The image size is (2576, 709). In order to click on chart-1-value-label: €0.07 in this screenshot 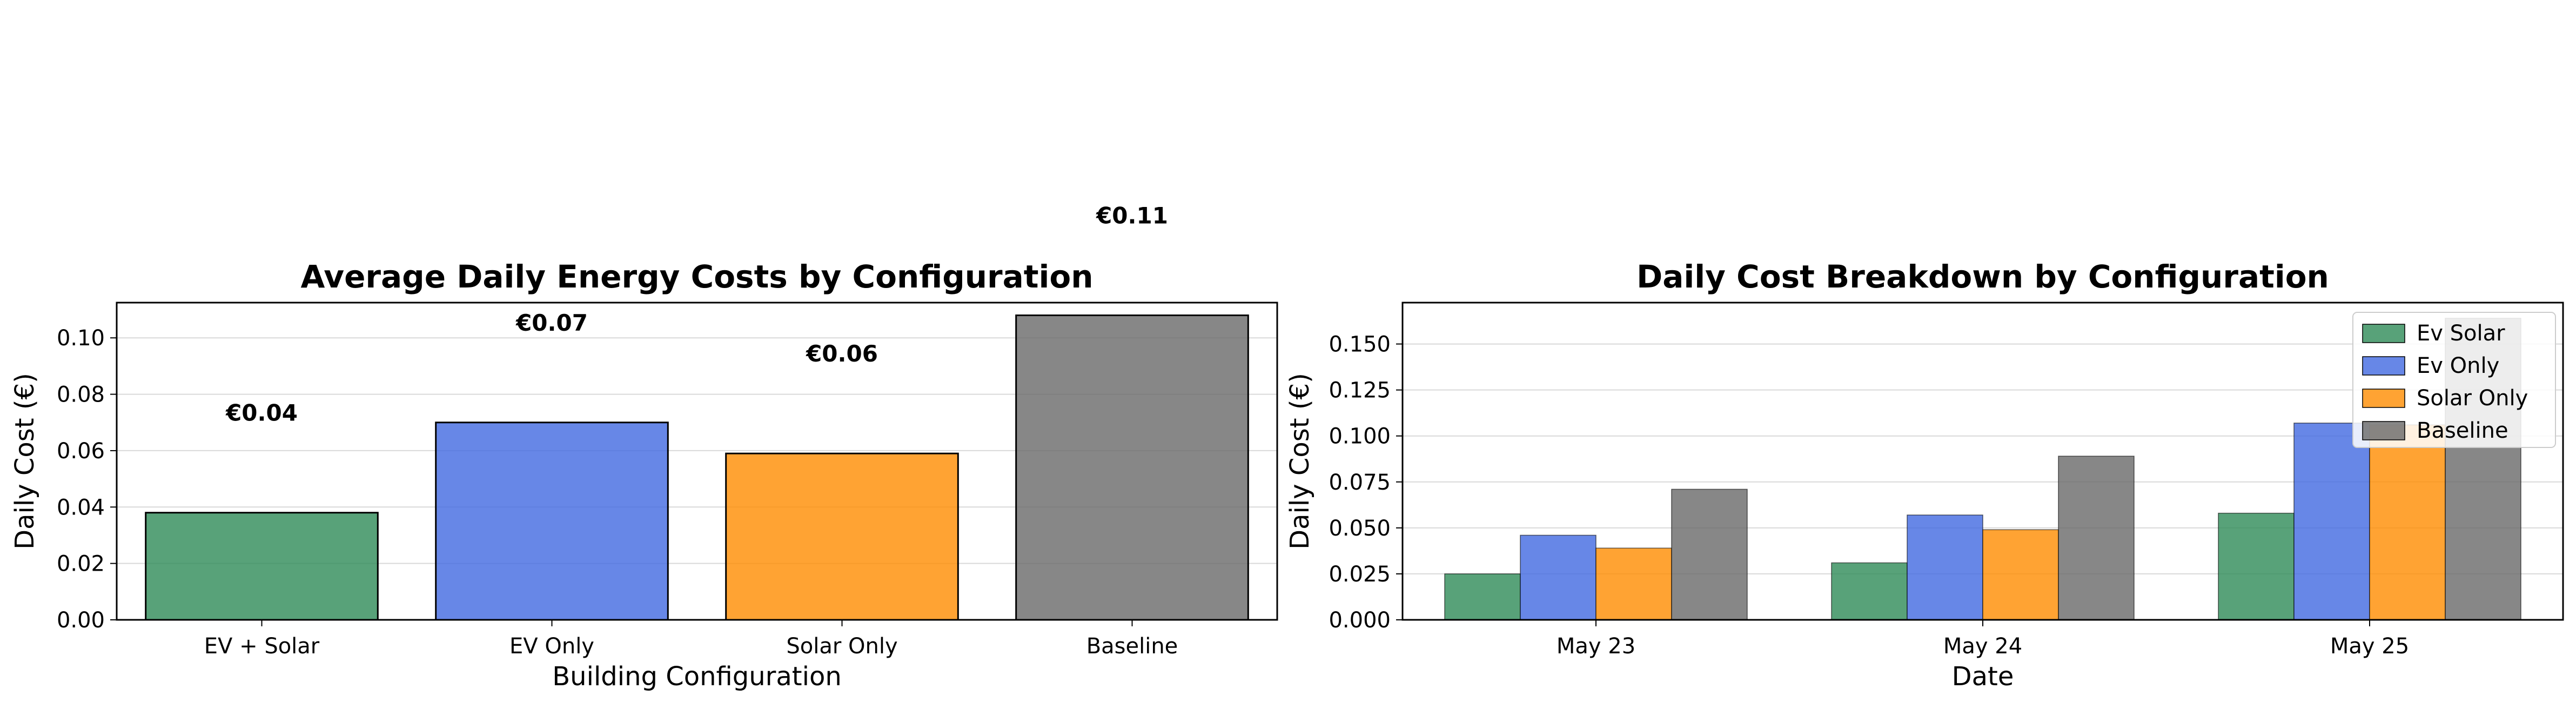, I will do `click(551, 323)`.